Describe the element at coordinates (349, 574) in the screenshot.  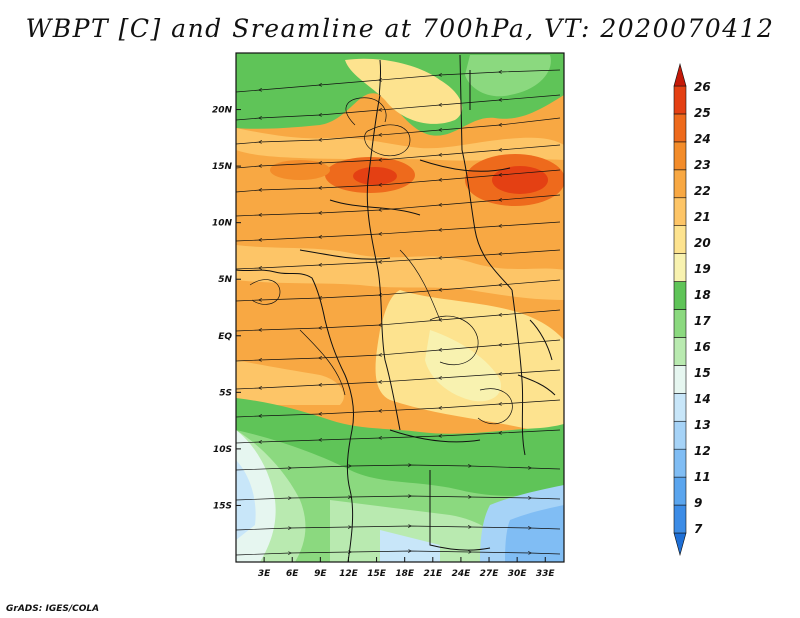
I see `lon-tick-label: 12E` at that location.